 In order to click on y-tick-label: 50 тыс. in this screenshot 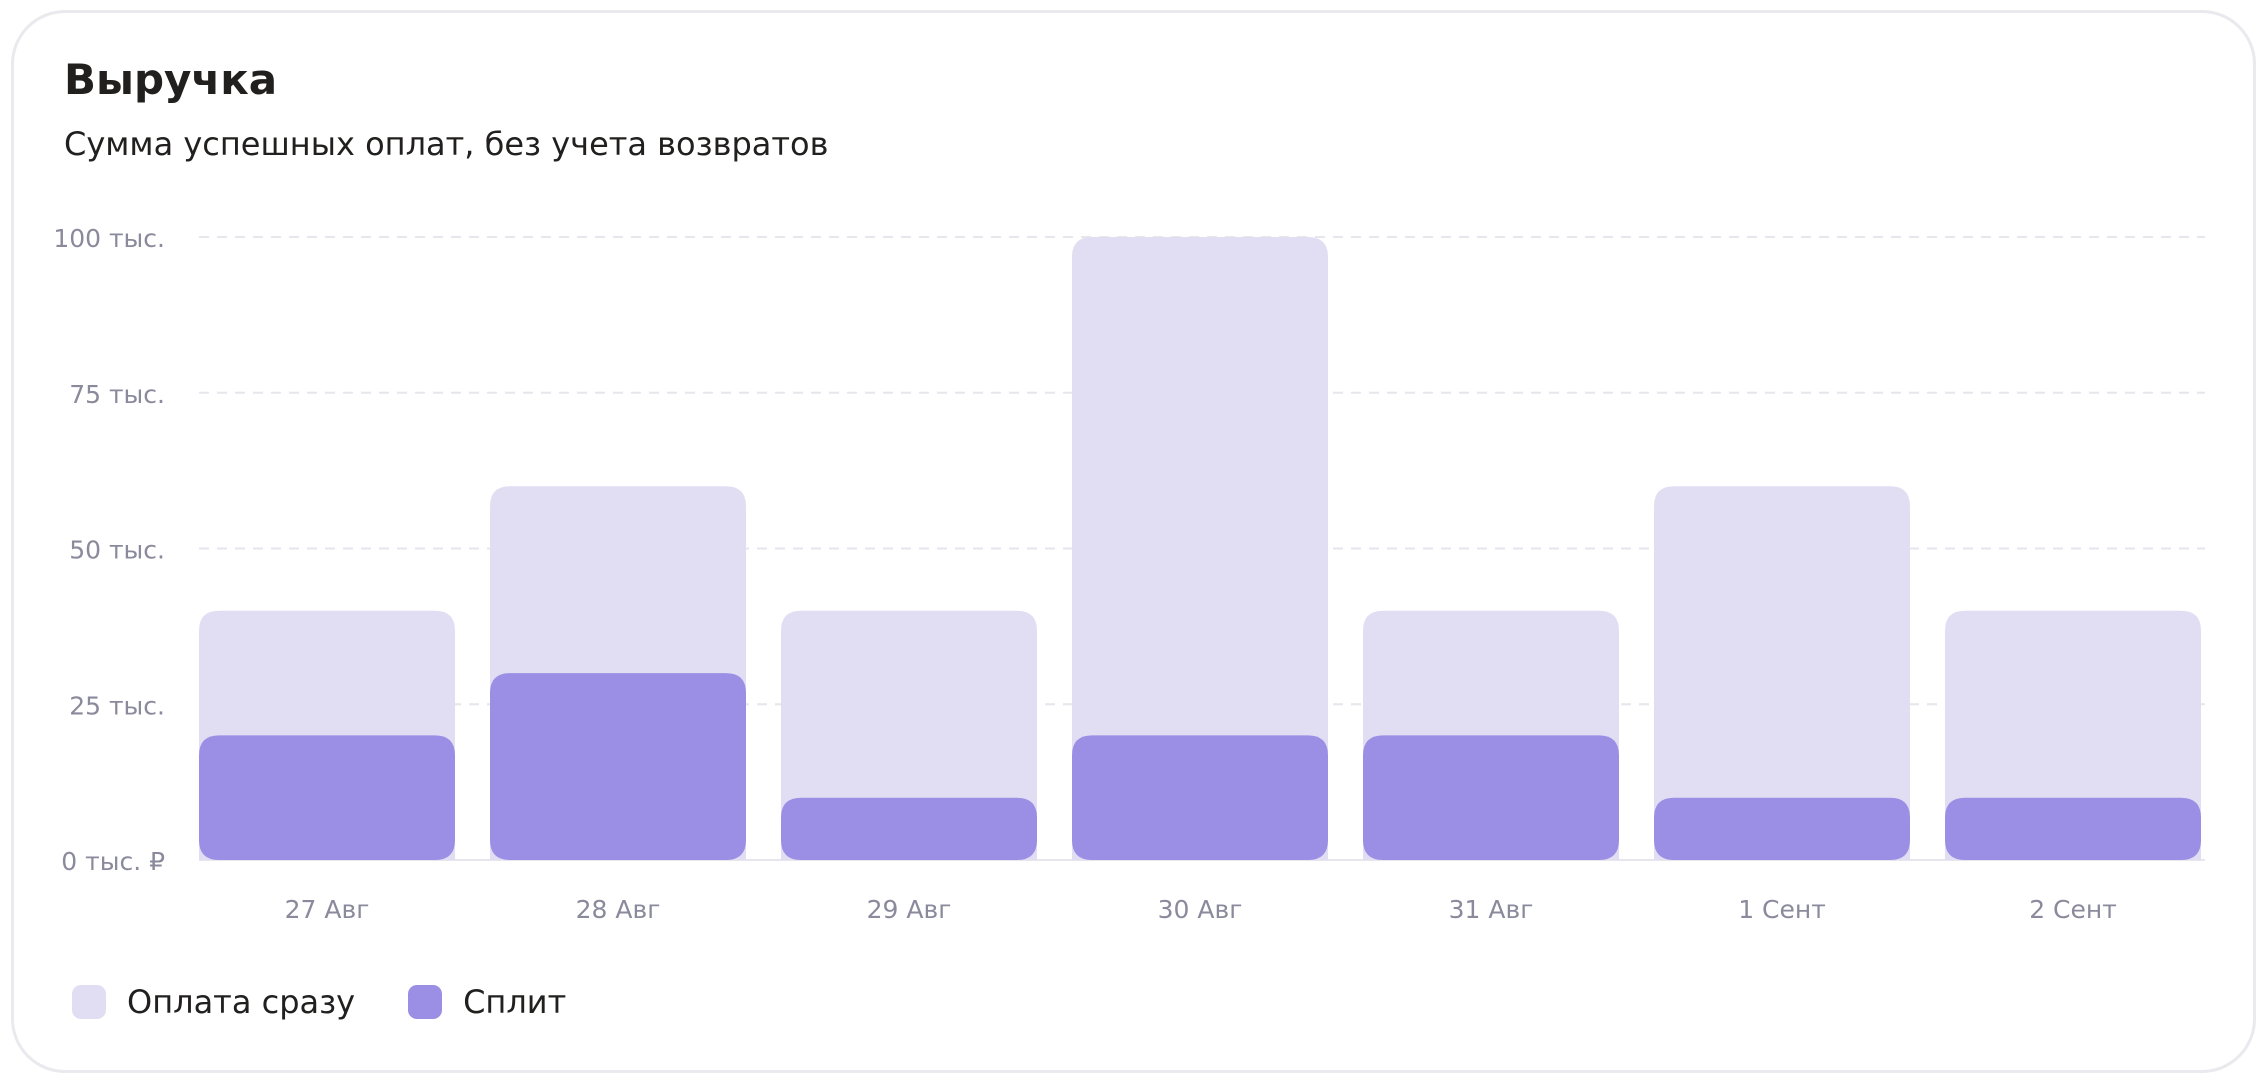, I will do `click(117, 550)`.